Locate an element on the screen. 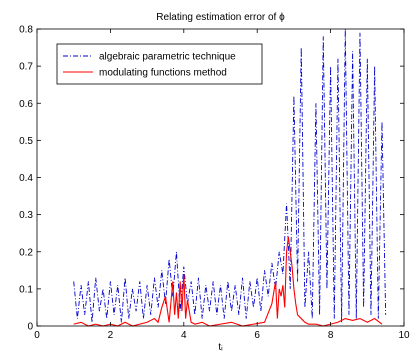 Image resolution: width=416 pixels, height=356 pixels. y-tick-label: 0.1 is located at coordinates (26, 289).